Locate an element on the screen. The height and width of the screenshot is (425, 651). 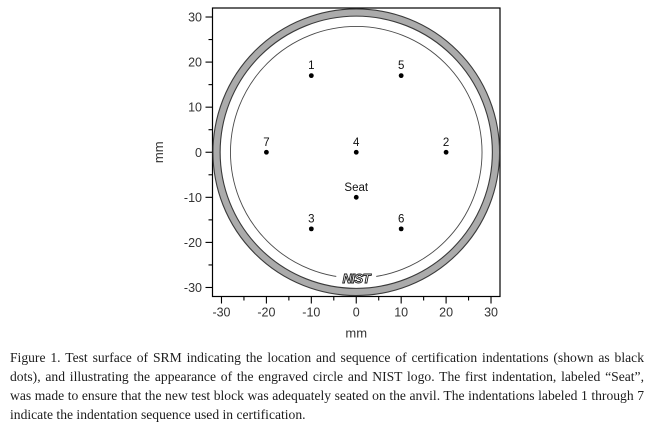
indentation-label-2: 2 is located at coordinates (446, 143).